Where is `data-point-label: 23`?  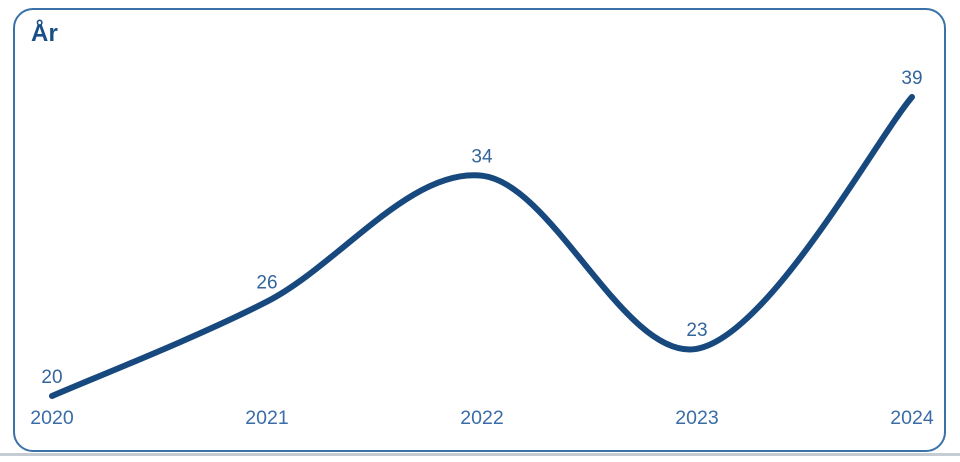 data-point-label: 23 is located at coordinates (696, 330).